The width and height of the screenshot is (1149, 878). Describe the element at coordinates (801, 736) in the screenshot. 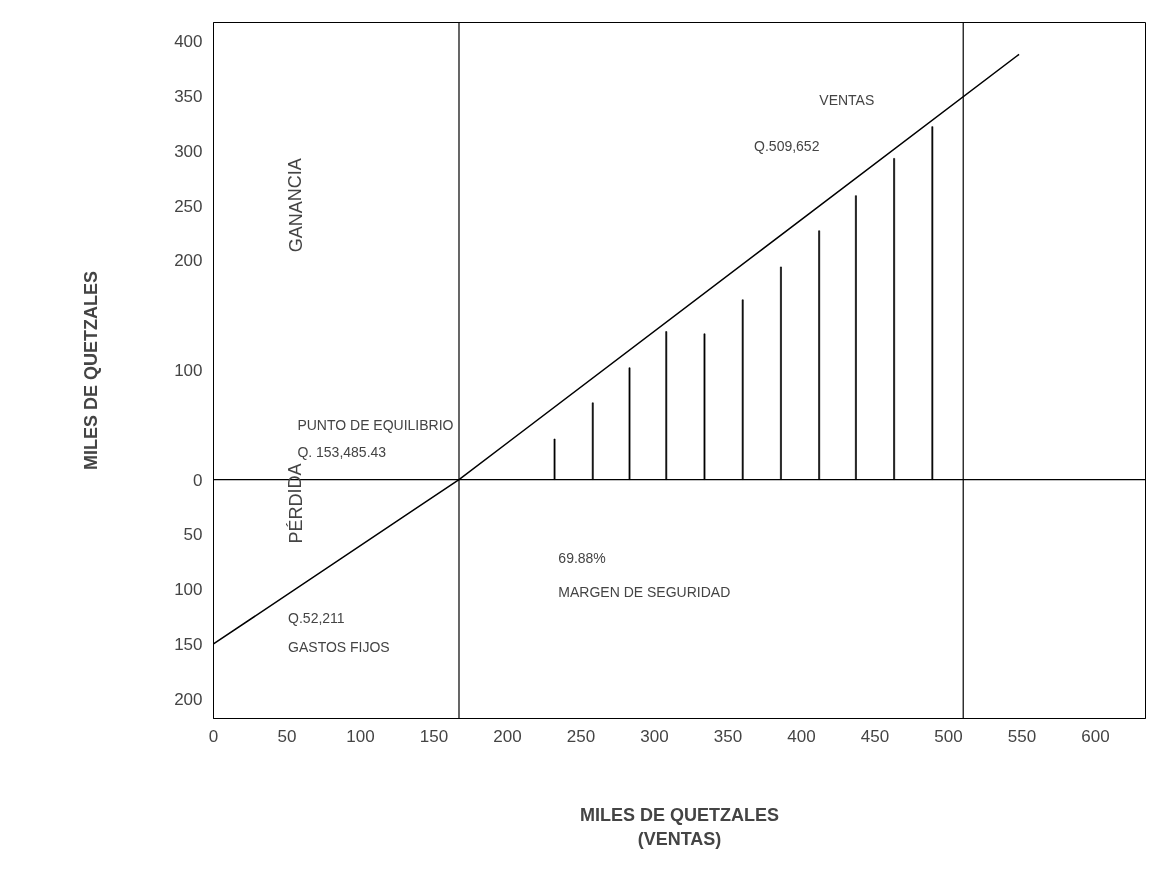

I see `x-tick-label: 400` at that location.